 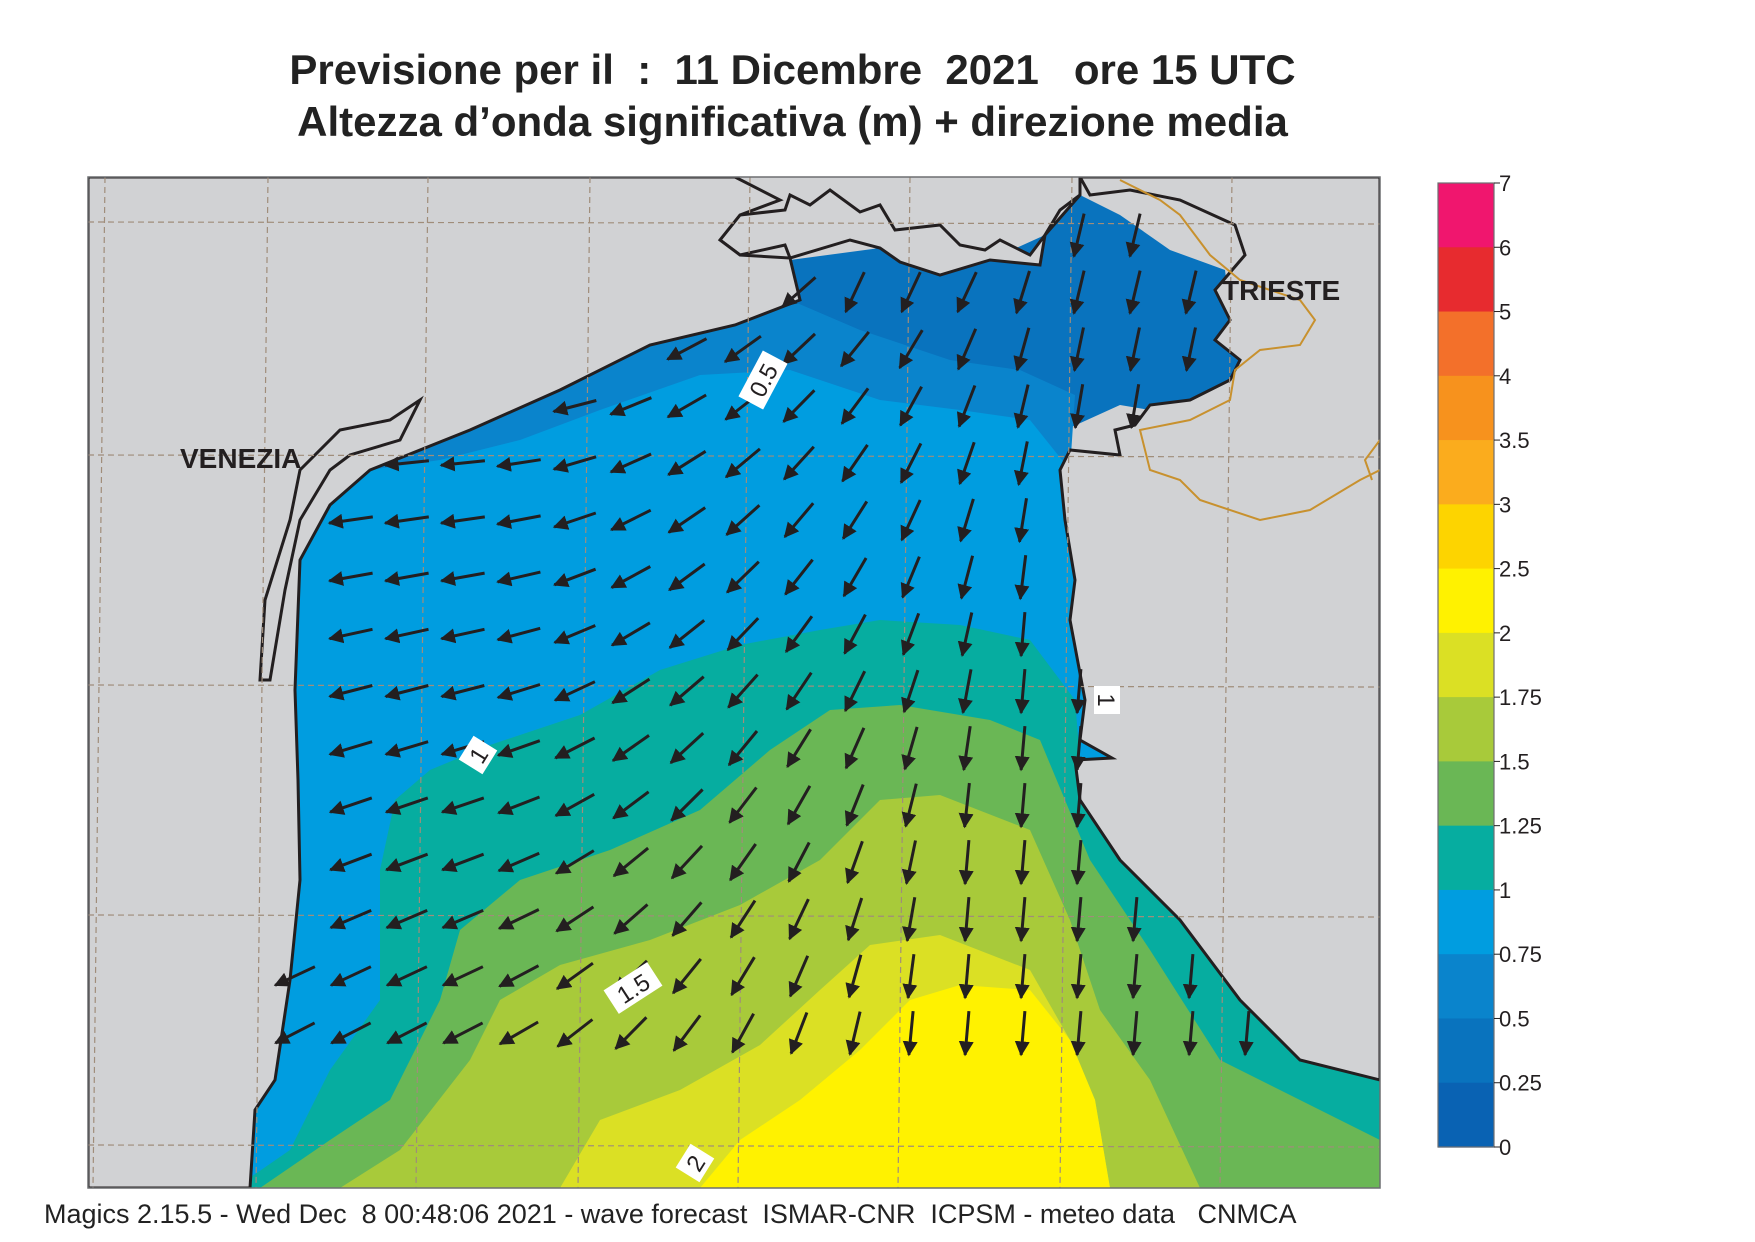 What do you see at coordinates (1505, 183) in the screenshot?
I see `legend-tick-label: 7` at bounding box center [1505, 183].